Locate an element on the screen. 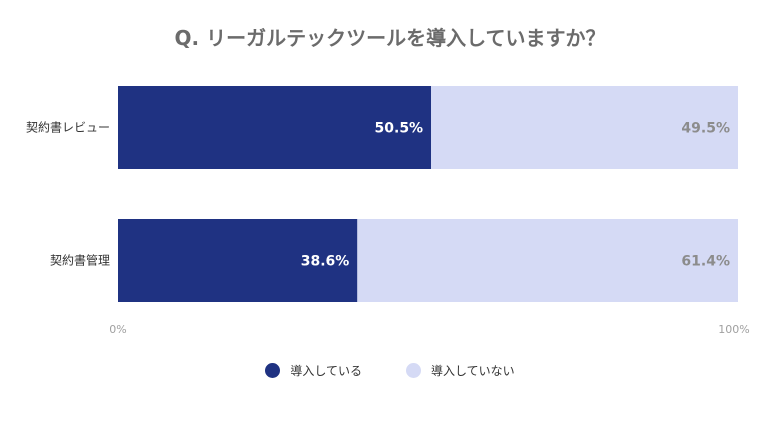  category-label-1: 契約書管理 is located at coordinates (80, 260).